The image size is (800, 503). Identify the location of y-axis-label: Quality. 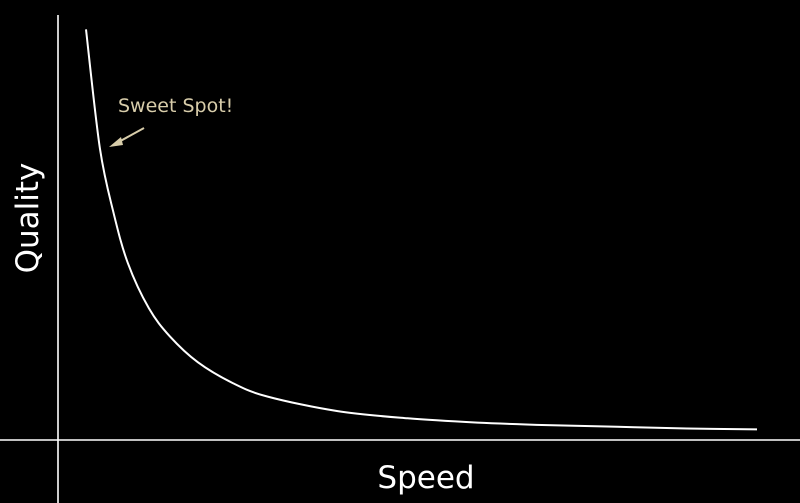
(28, 218).